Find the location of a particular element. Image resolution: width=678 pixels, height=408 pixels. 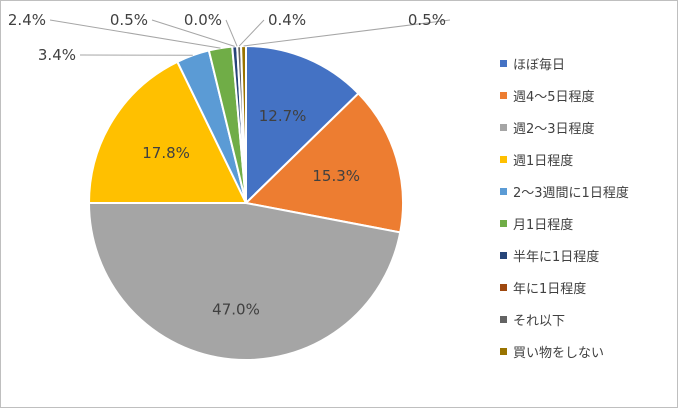

legend-item-1: 週4～5日程度 is located at coordinates (588, 95).